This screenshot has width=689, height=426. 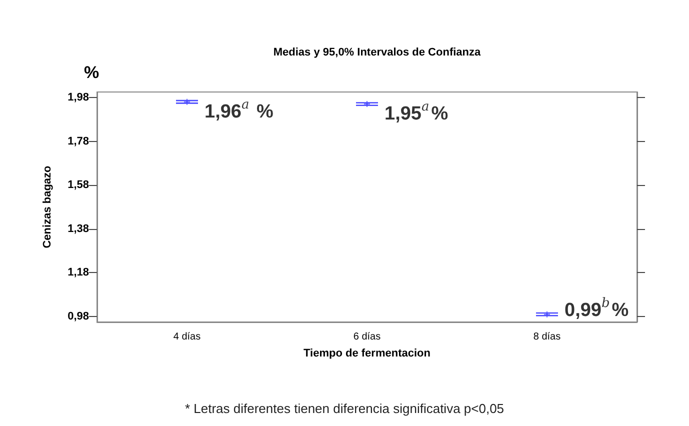 I want to click on y-tick-label: 1,98, so click(x=78, y=97).